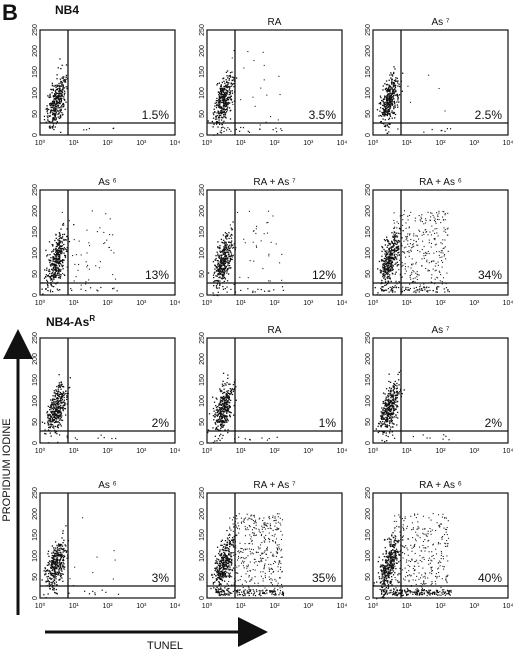  Describe the element at coordinates (202, 51) in the screenshot. I see `y-tick-label: 200` at that location.